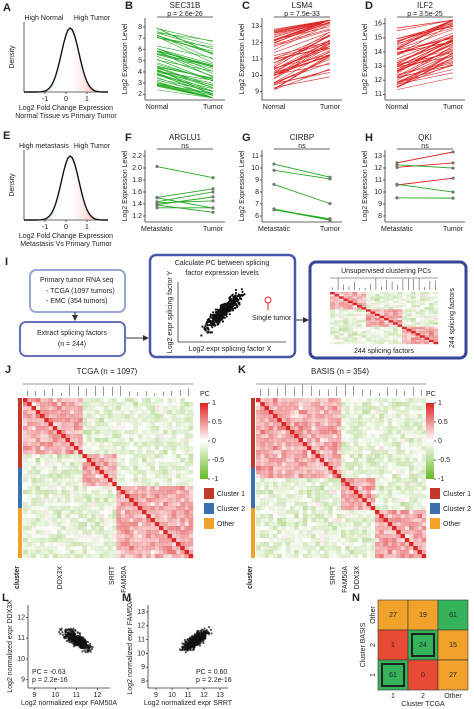  What do you see at coordinates (330, 220) in the screenshot?
I see `pair-point` at bounding box center [330, 220].